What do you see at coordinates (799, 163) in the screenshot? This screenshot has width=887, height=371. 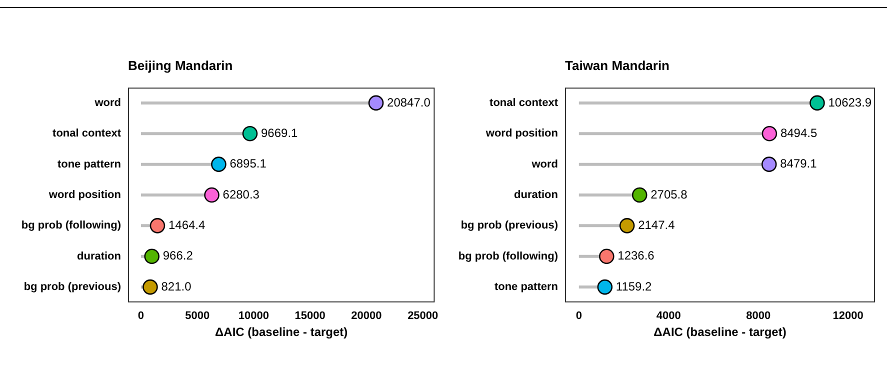 I see `data-label: 8479.1` at bounding box center [799, 163].